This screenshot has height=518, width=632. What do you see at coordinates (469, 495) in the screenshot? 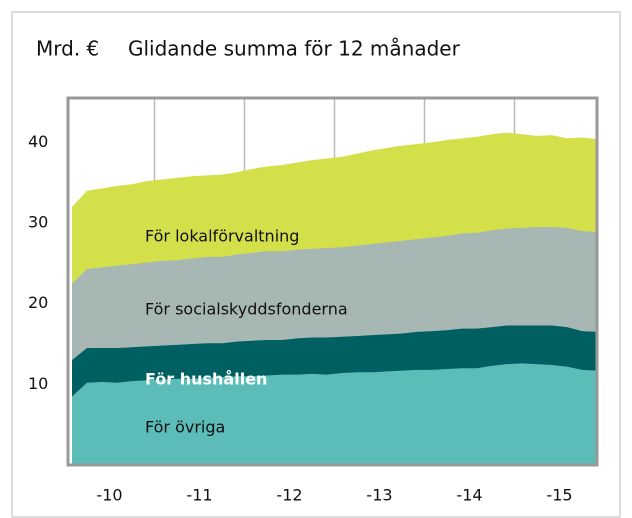
I see `x-tick-label: -14` at bounding box center [469, 495].